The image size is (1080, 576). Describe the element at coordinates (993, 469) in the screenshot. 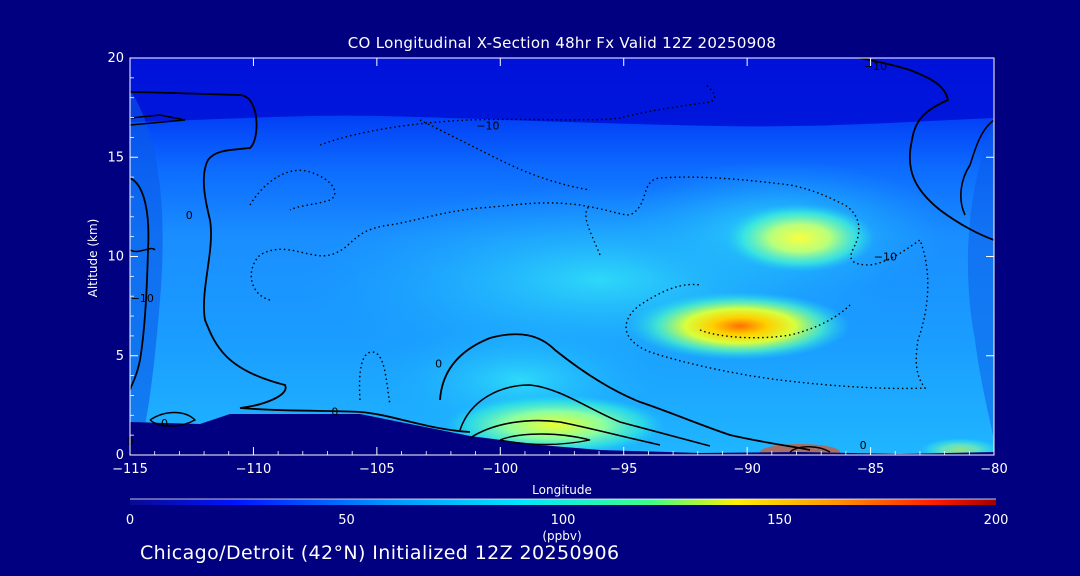

I see `x-tick-label: −80` at that location.